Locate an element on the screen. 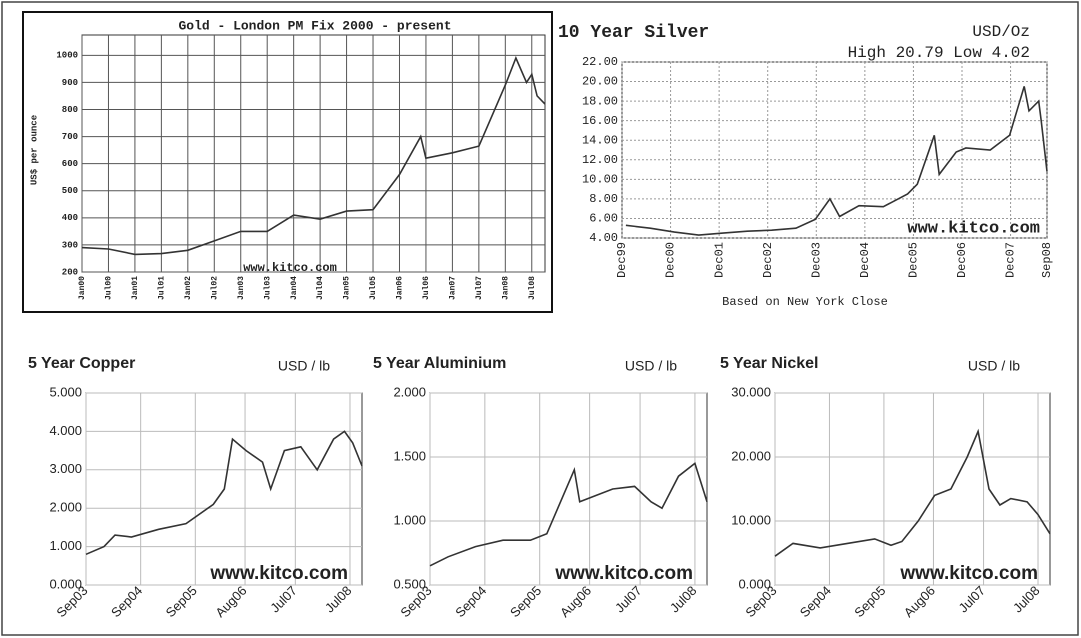 Image resolution: width=1081 pixels, height=638 pixels. y-tick-label: 3.000 is located at coordinates (65, 468).